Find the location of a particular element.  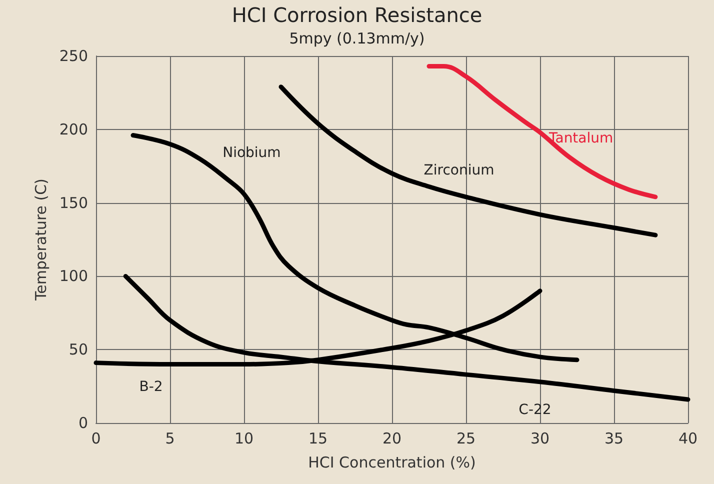

y-tick-label: 100 is located at coordinates (73, 276).